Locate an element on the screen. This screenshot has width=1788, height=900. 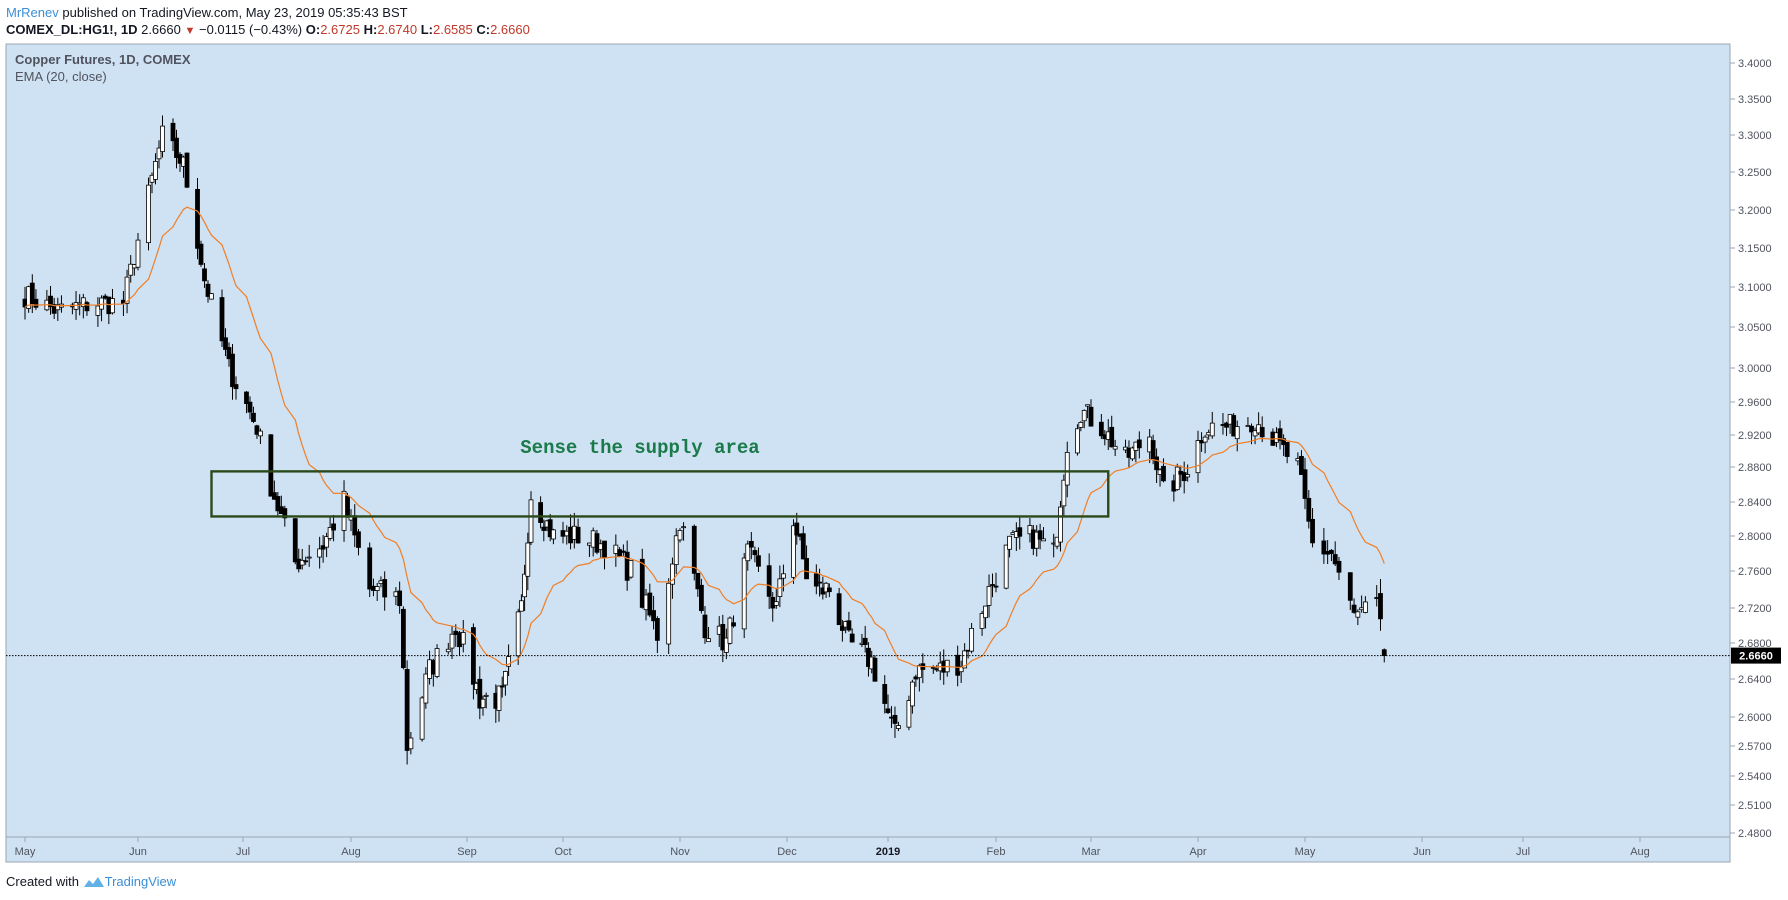
down-arrow-icon: ▼ is located at coordinates (190, 31).